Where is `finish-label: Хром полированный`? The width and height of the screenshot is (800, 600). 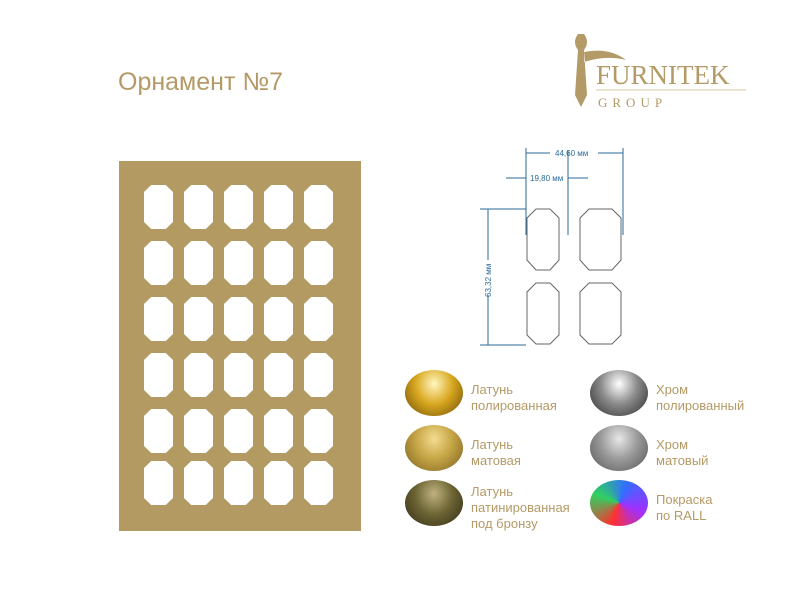 finish-label: Хром полированный is located at coordinates (700, 397).